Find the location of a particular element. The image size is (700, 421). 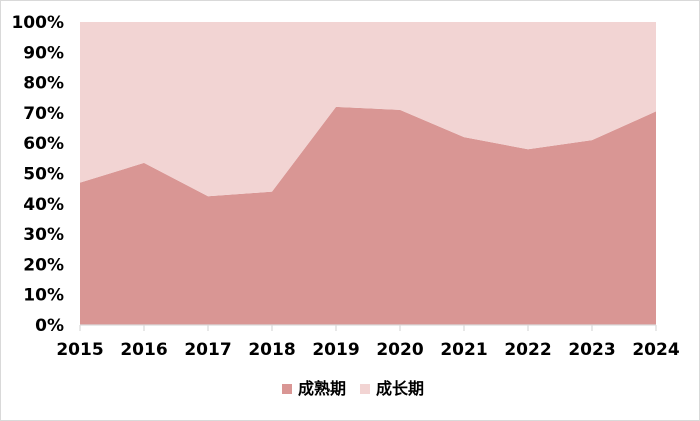

legend: 成熟期 成长期 is located at coordinates (353, 388).